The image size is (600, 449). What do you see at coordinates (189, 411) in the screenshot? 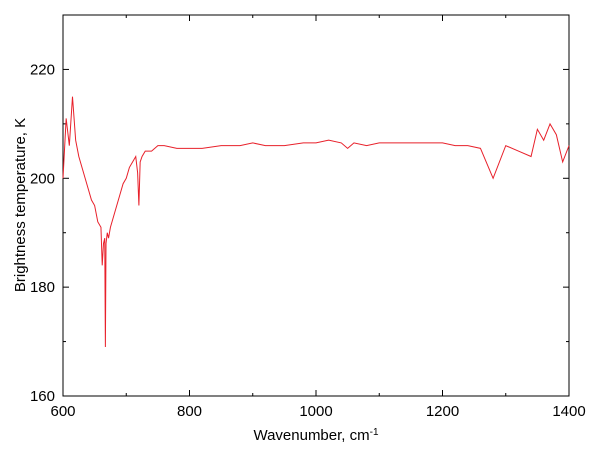
I see `x-tick-label: 800` at bounding box center [189, 411].